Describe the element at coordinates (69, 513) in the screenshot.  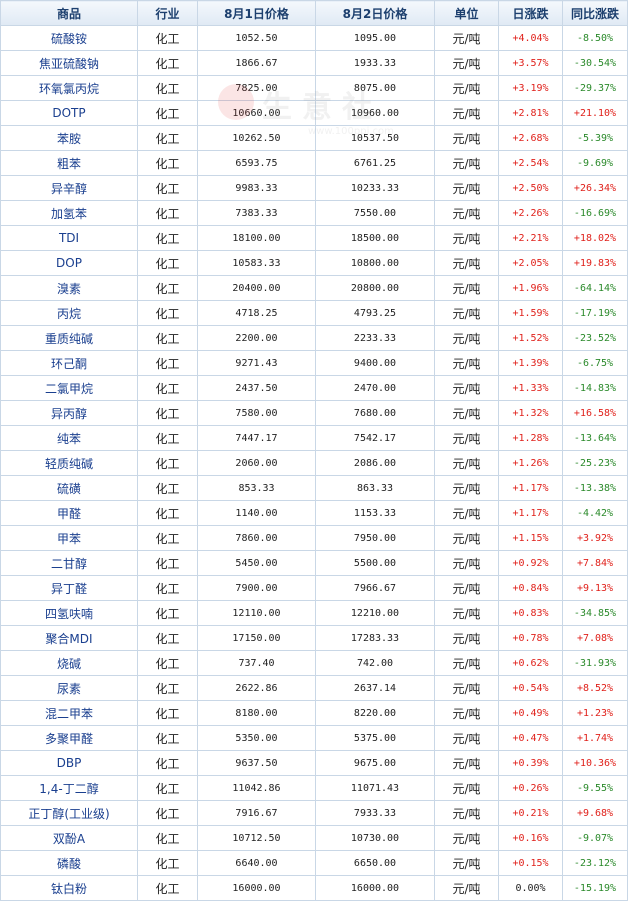
I see `commodity-name-link: 甲醛` at that location.